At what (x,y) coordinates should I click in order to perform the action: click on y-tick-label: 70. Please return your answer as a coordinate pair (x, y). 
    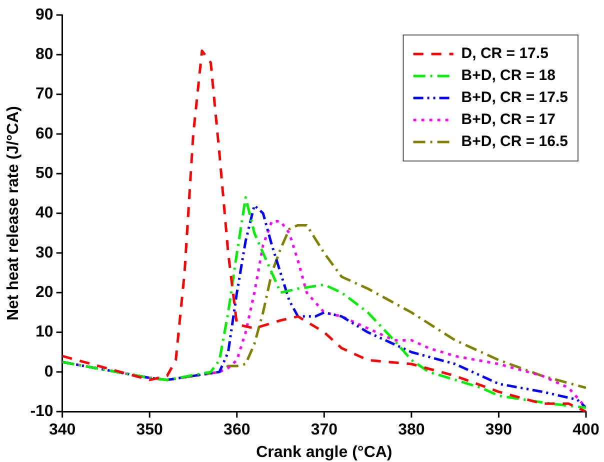
    Looking at the image, I should click on (45, 94).